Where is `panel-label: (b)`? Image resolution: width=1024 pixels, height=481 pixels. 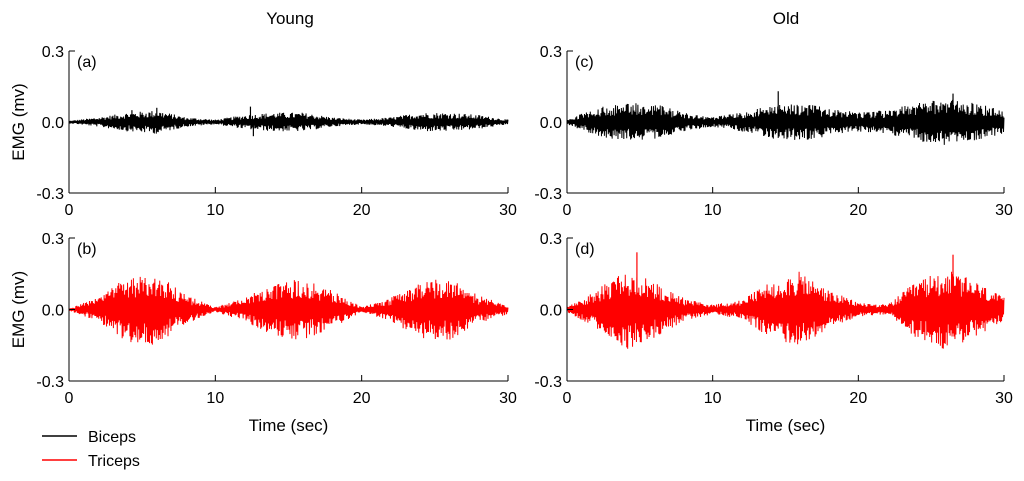 panel-label: (b) is located at coordinates (87, 249).